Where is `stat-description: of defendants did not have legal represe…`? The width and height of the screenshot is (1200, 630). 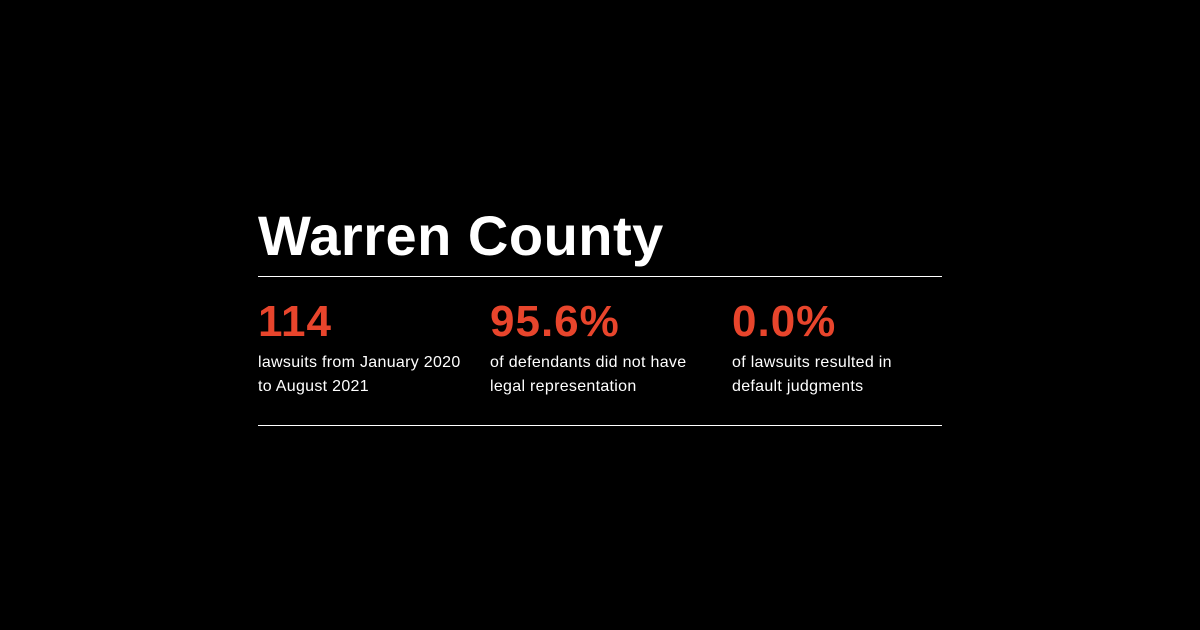
stat-description: of defendants did not have legal represe… is located at coordinates (588, 374).